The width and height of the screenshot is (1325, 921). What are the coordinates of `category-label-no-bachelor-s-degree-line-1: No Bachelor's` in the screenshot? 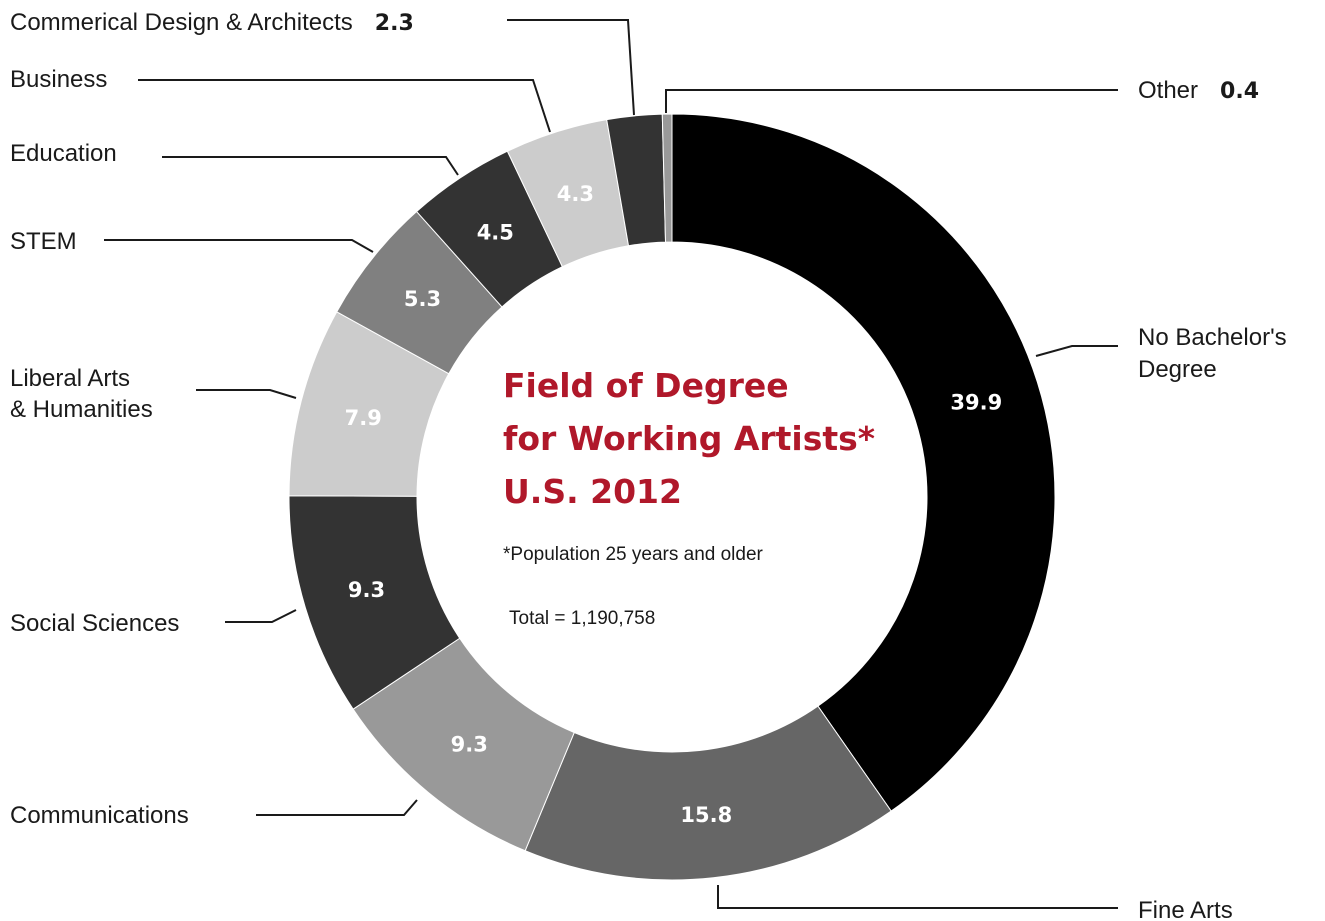 It's located at (1212, 337).